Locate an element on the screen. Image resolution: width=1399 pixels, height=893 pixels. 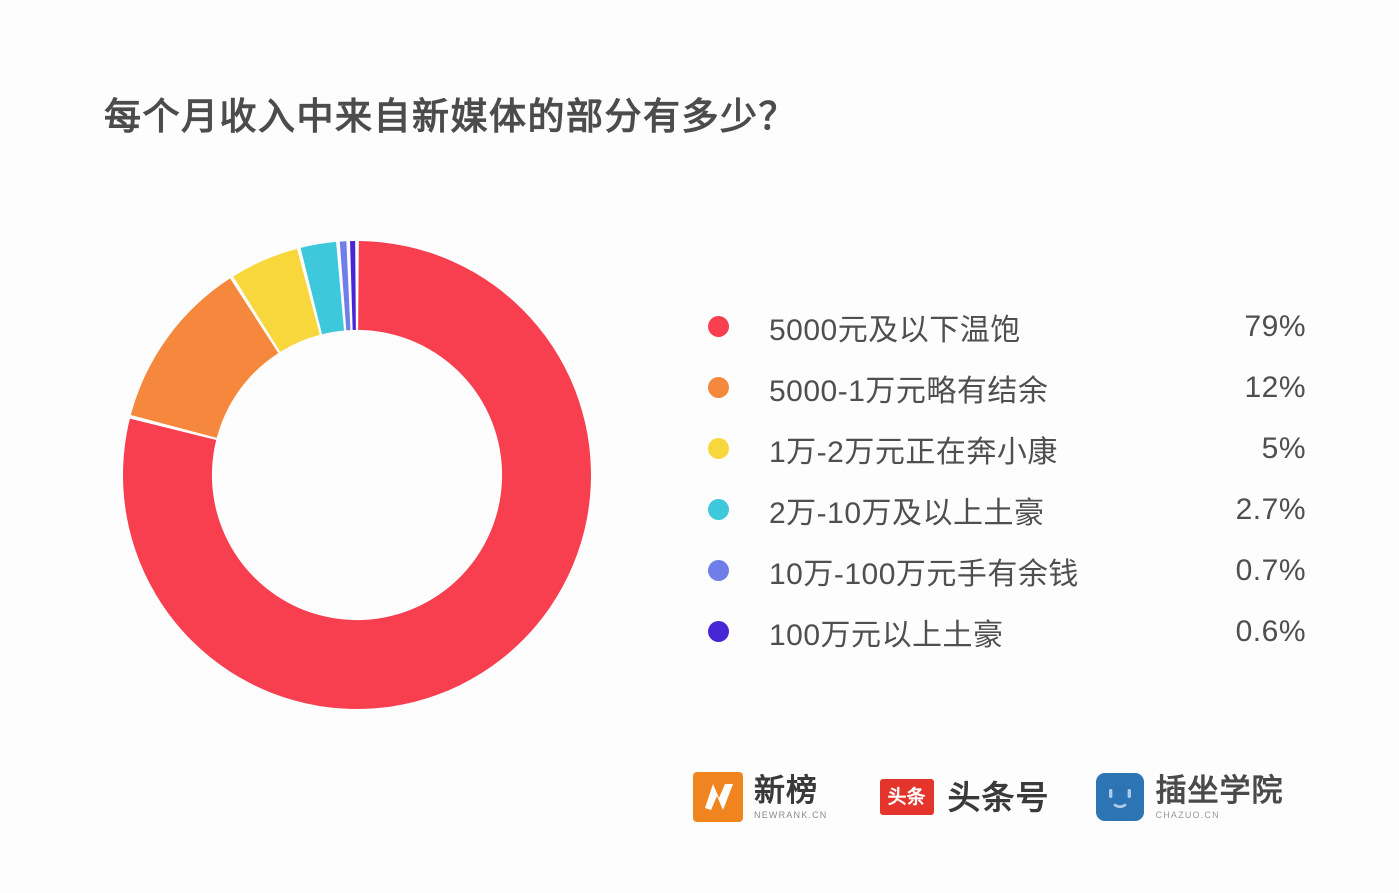
toutiao-badge-label: 头条 is located at coordinates (906, 797).